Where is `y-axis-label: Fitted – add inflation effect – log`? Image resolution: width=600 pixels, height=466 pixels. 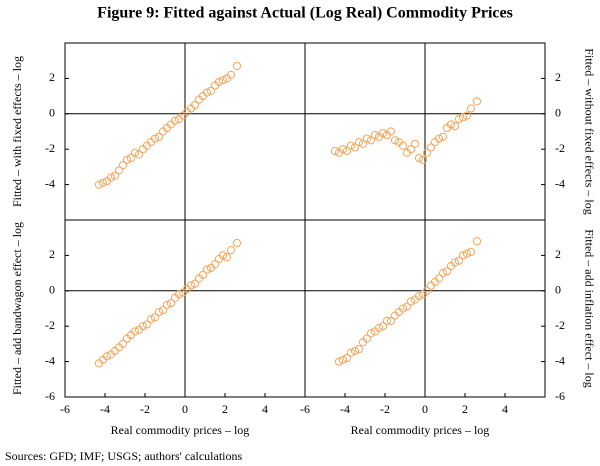 y-axis-label: Fitted – add inflation effect – log is located at coordinates (589, 308).